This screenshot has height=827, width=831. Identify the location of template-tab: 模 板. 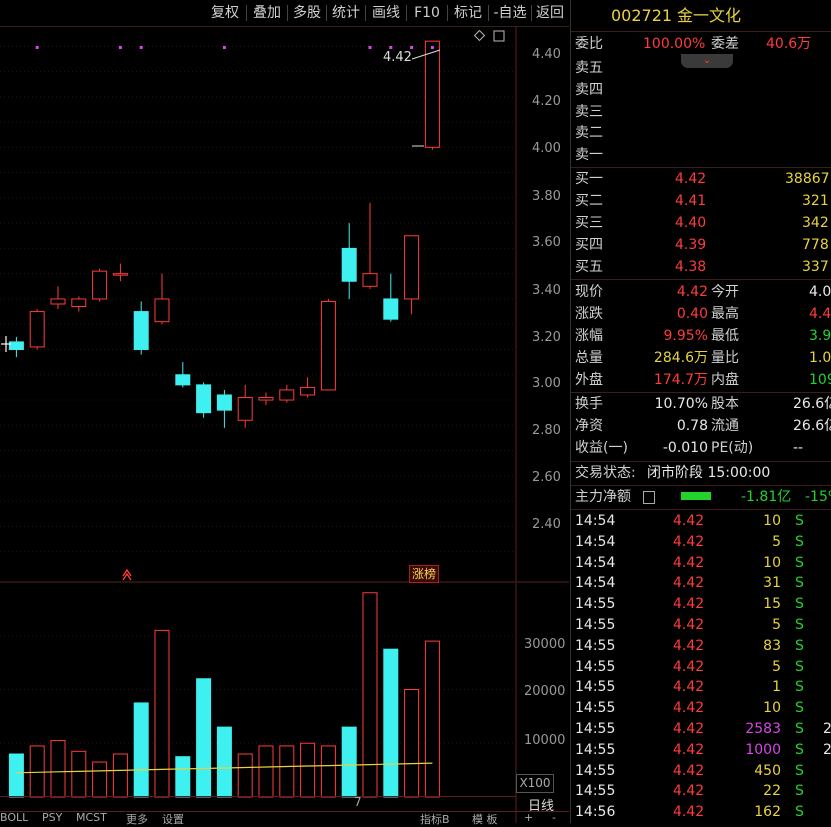
(485, 819).